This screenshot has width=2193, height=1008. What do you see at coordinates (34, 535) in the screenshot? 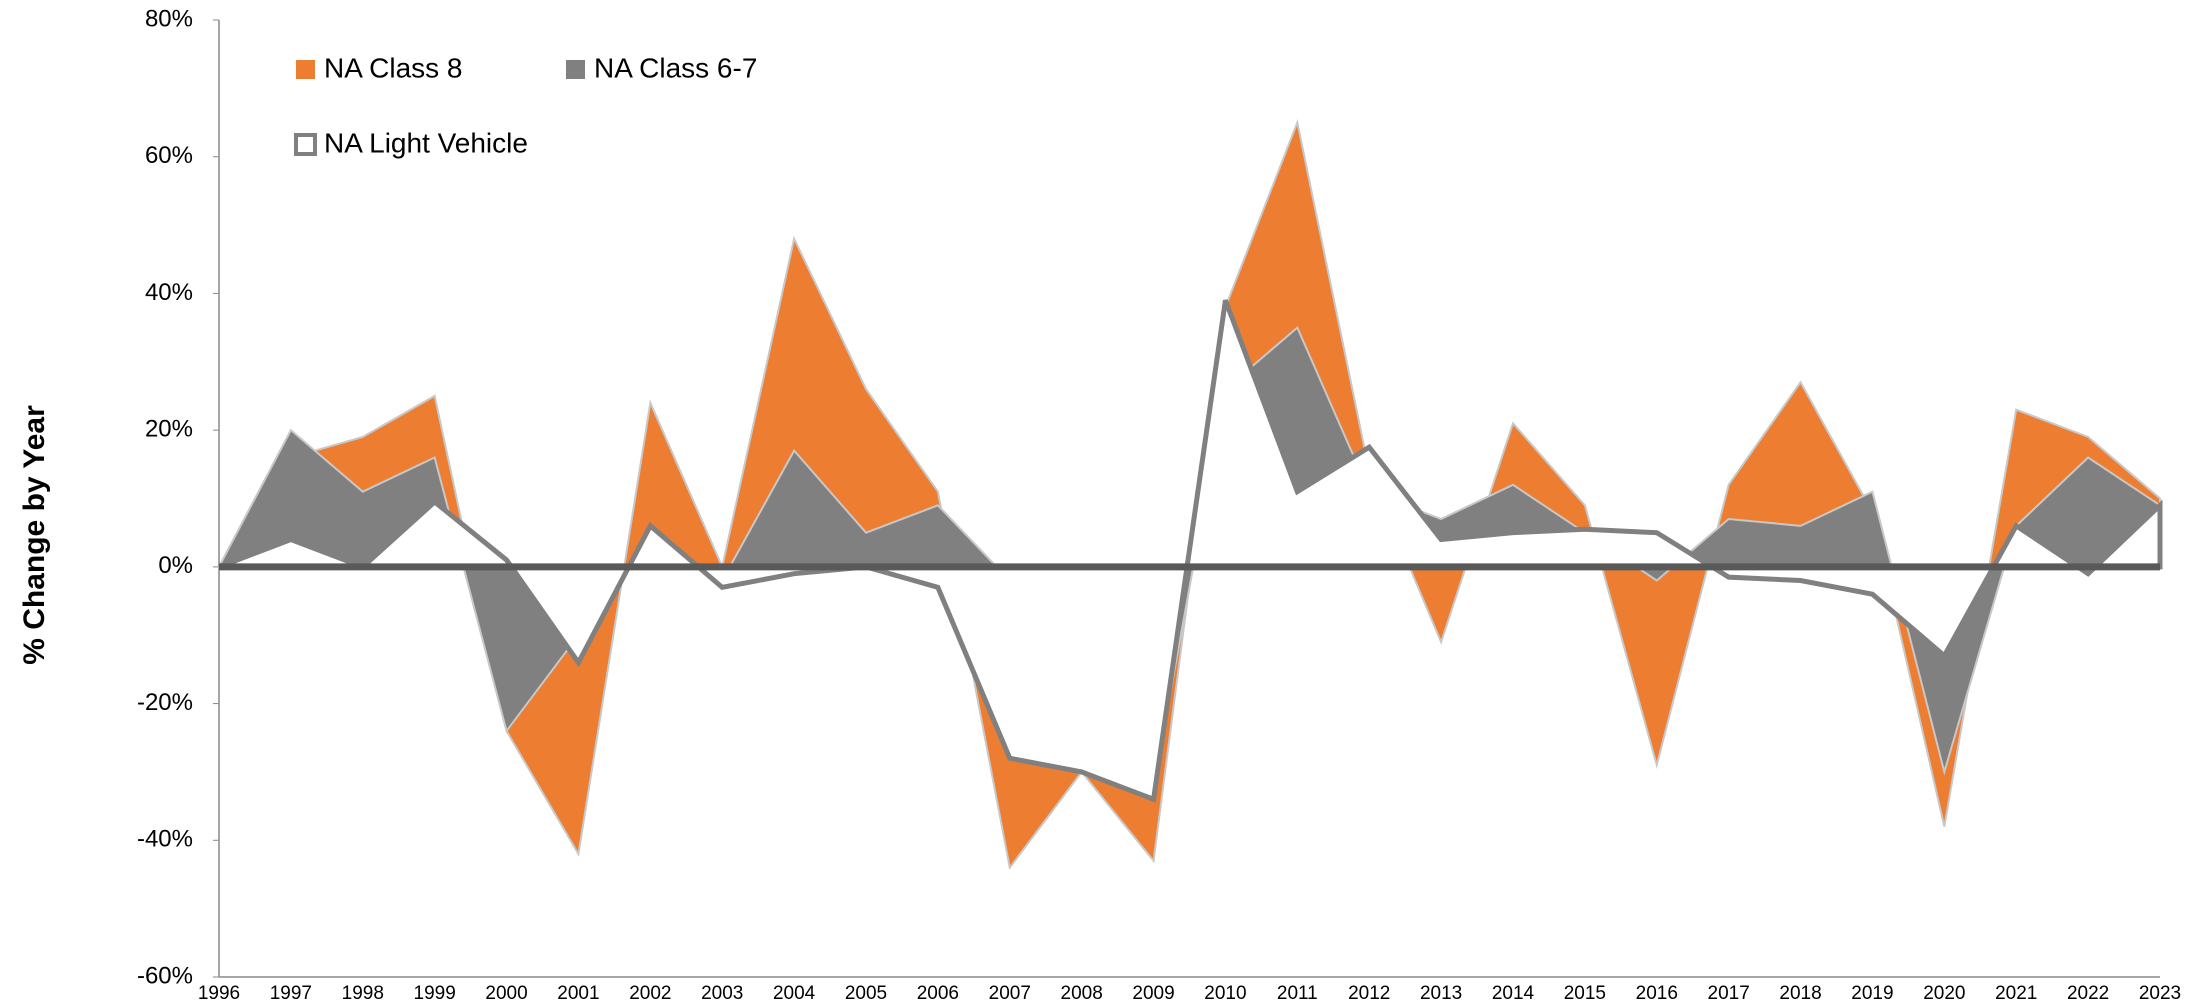
I see `y-axis-label: % Change by Year` at bounding box center [34, 535].